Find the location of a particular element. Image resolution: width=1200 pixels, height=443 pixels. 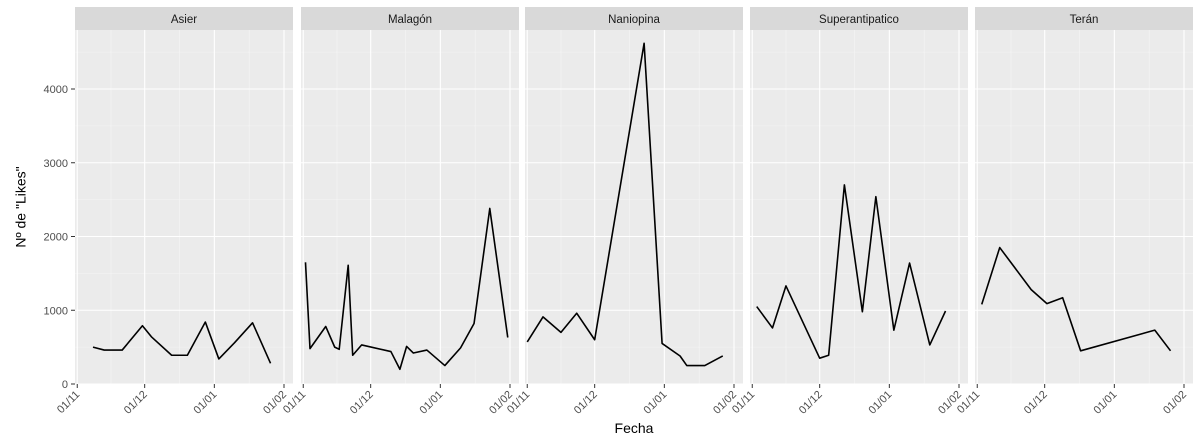

y-tick-label: 1000 is located at coordinates (56, 311).